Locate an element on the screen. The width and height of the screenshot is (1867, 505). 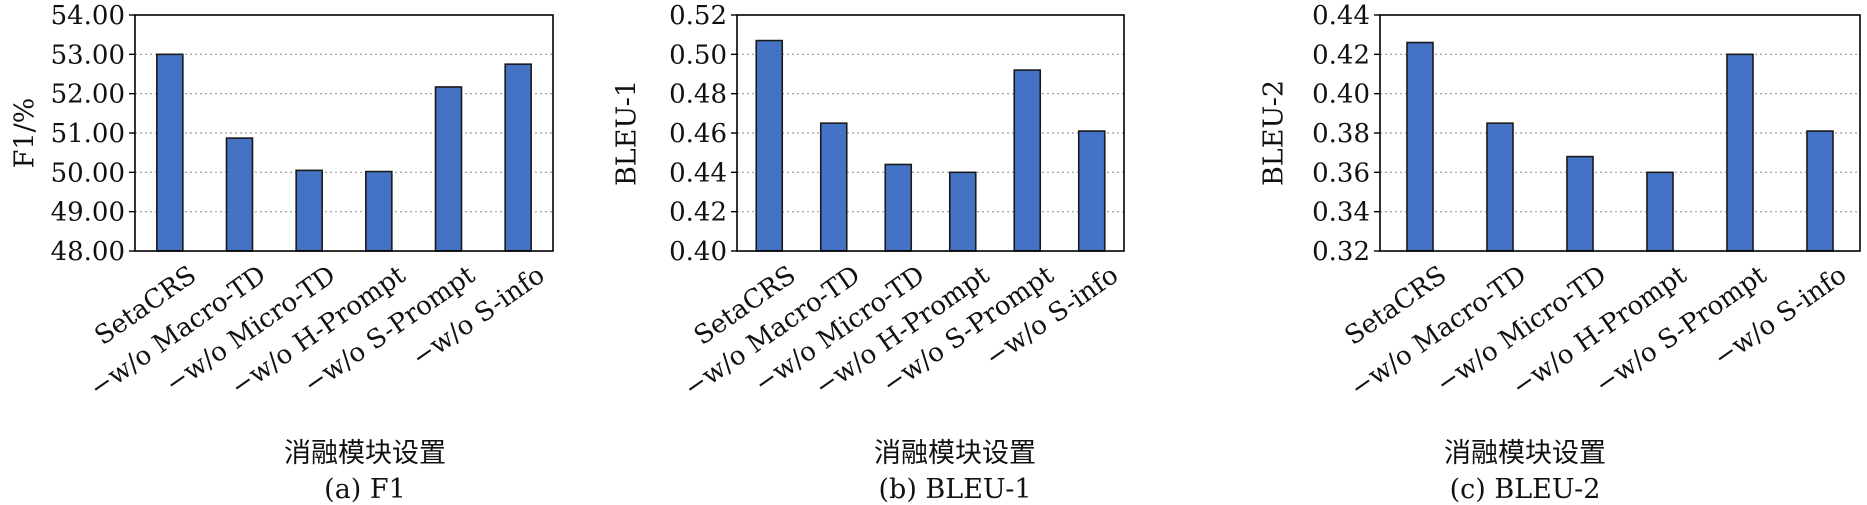
y-tick-label: 0.36 is located at coordinates (1341, 173).